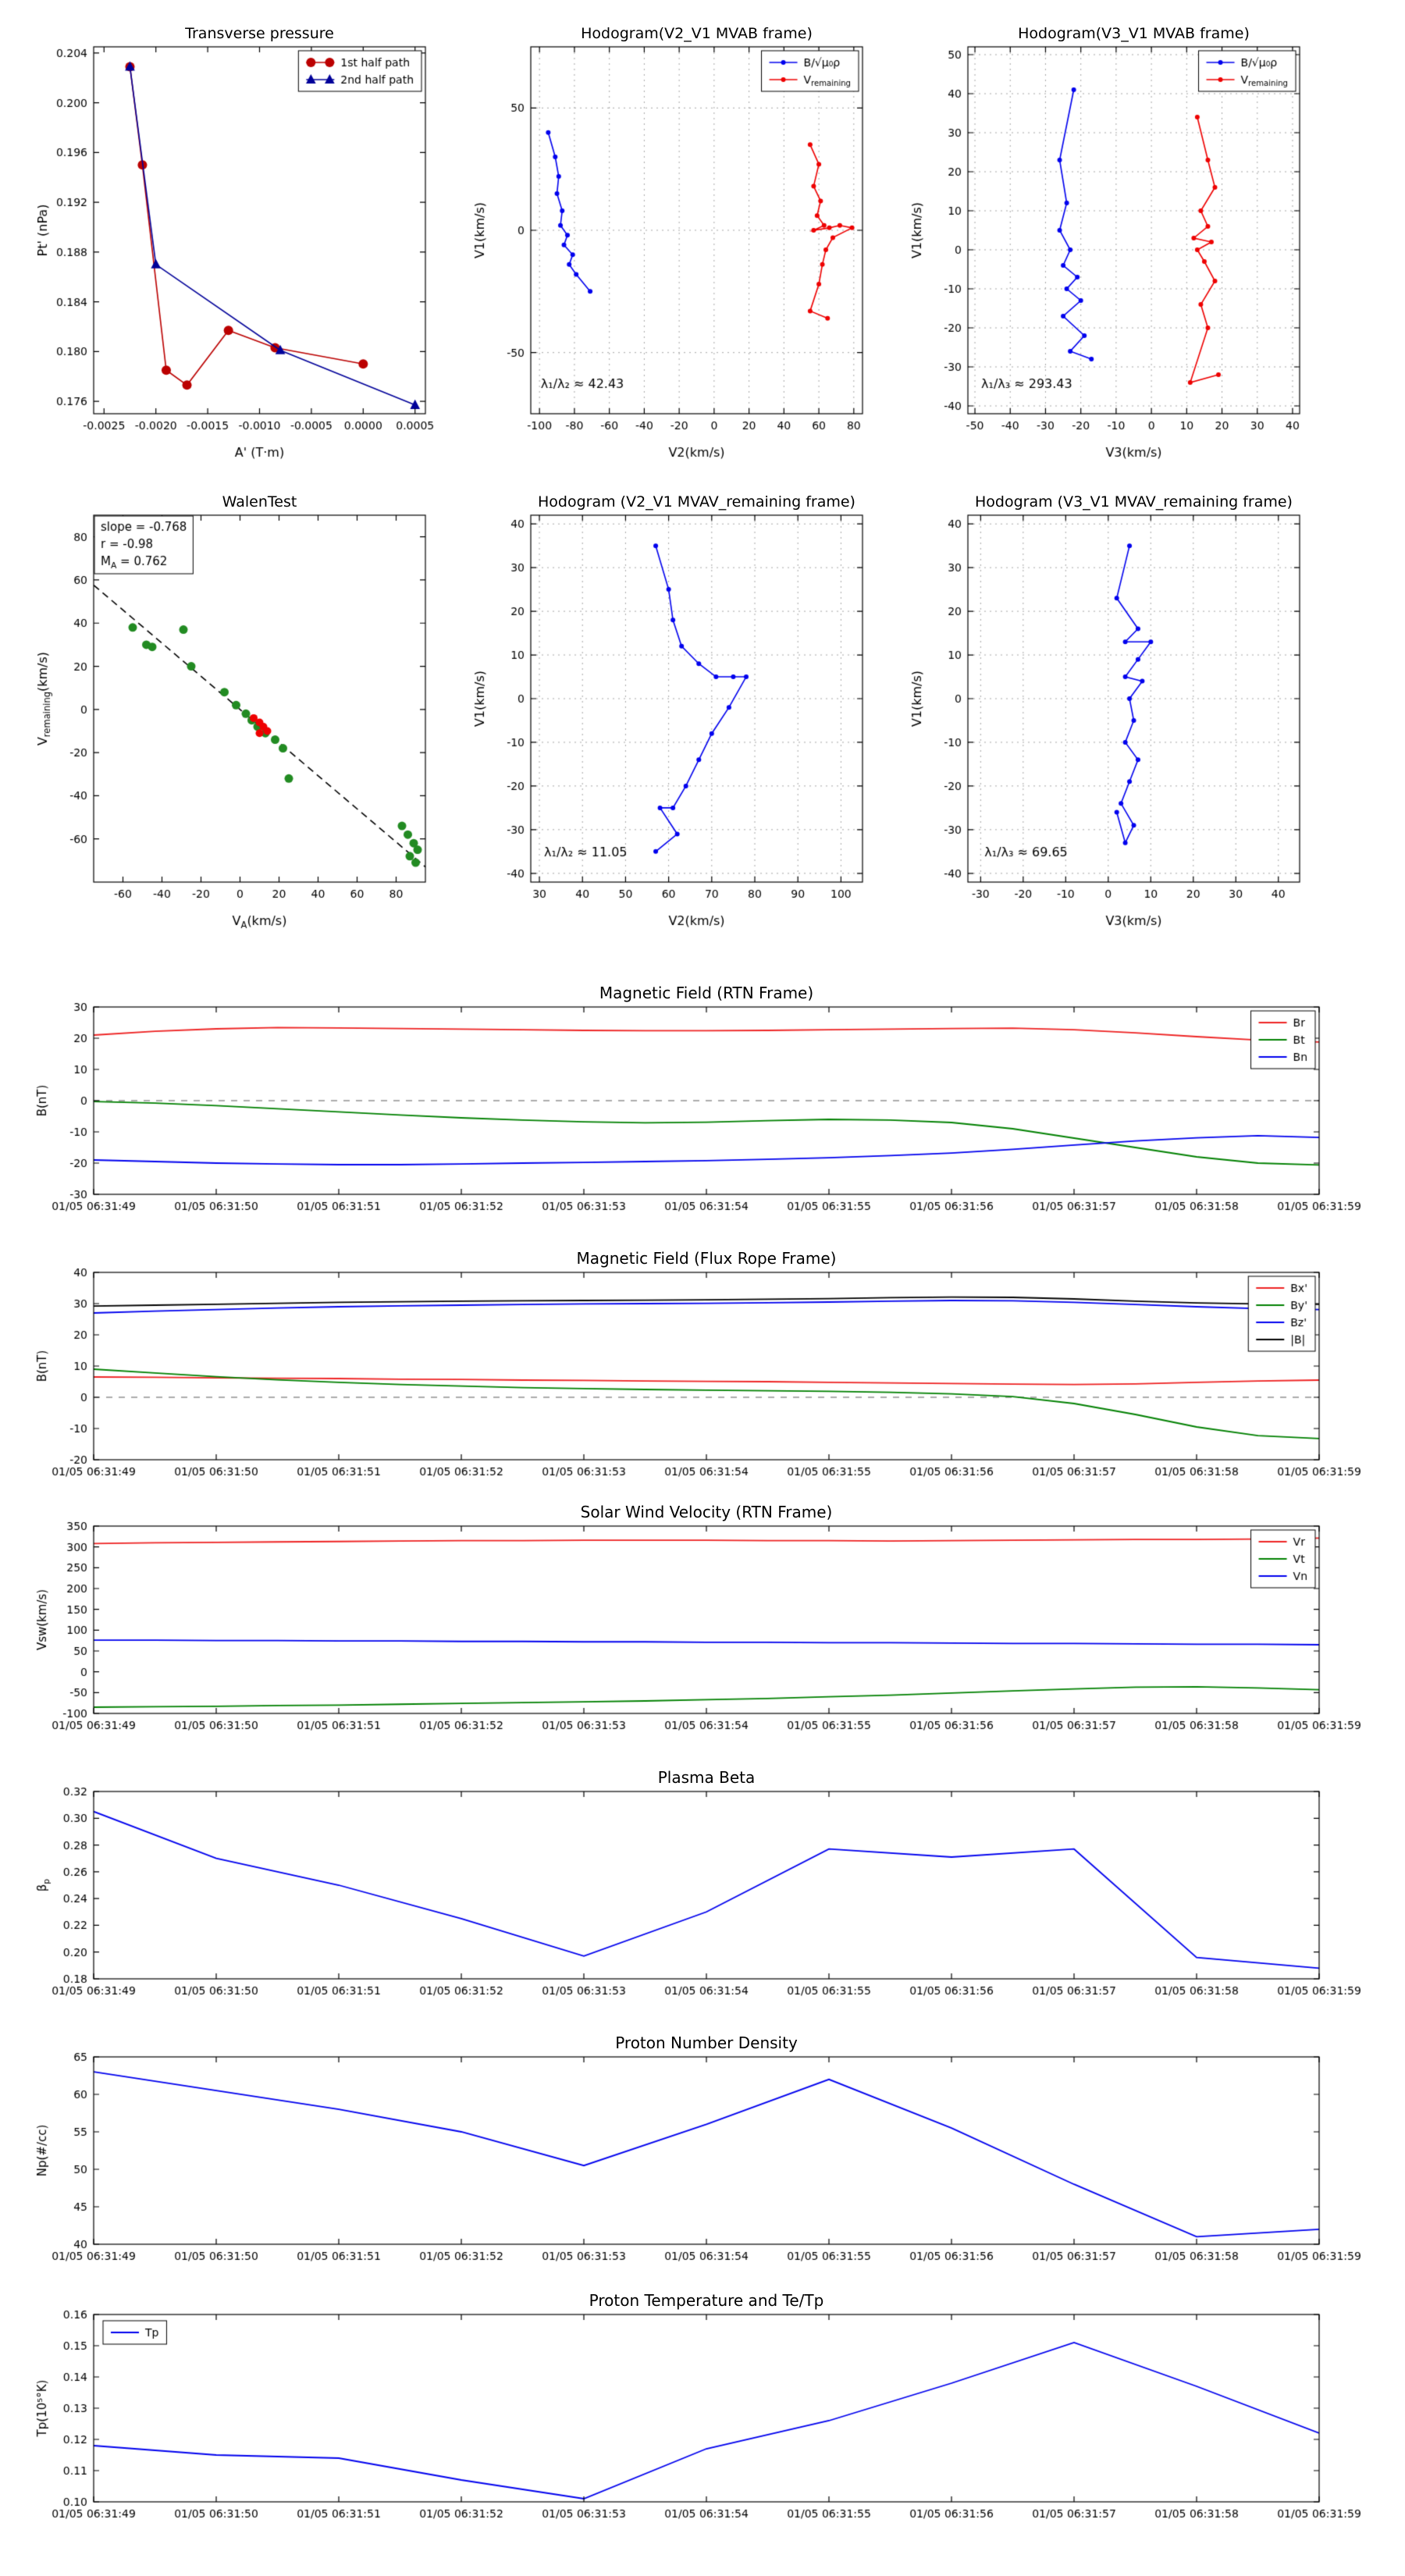 This screenshot has height=2576, width=1405. Describe the element at coordinates (259, 33) in the screenshot. I see `chart-title: Transverse pressure` at that location.